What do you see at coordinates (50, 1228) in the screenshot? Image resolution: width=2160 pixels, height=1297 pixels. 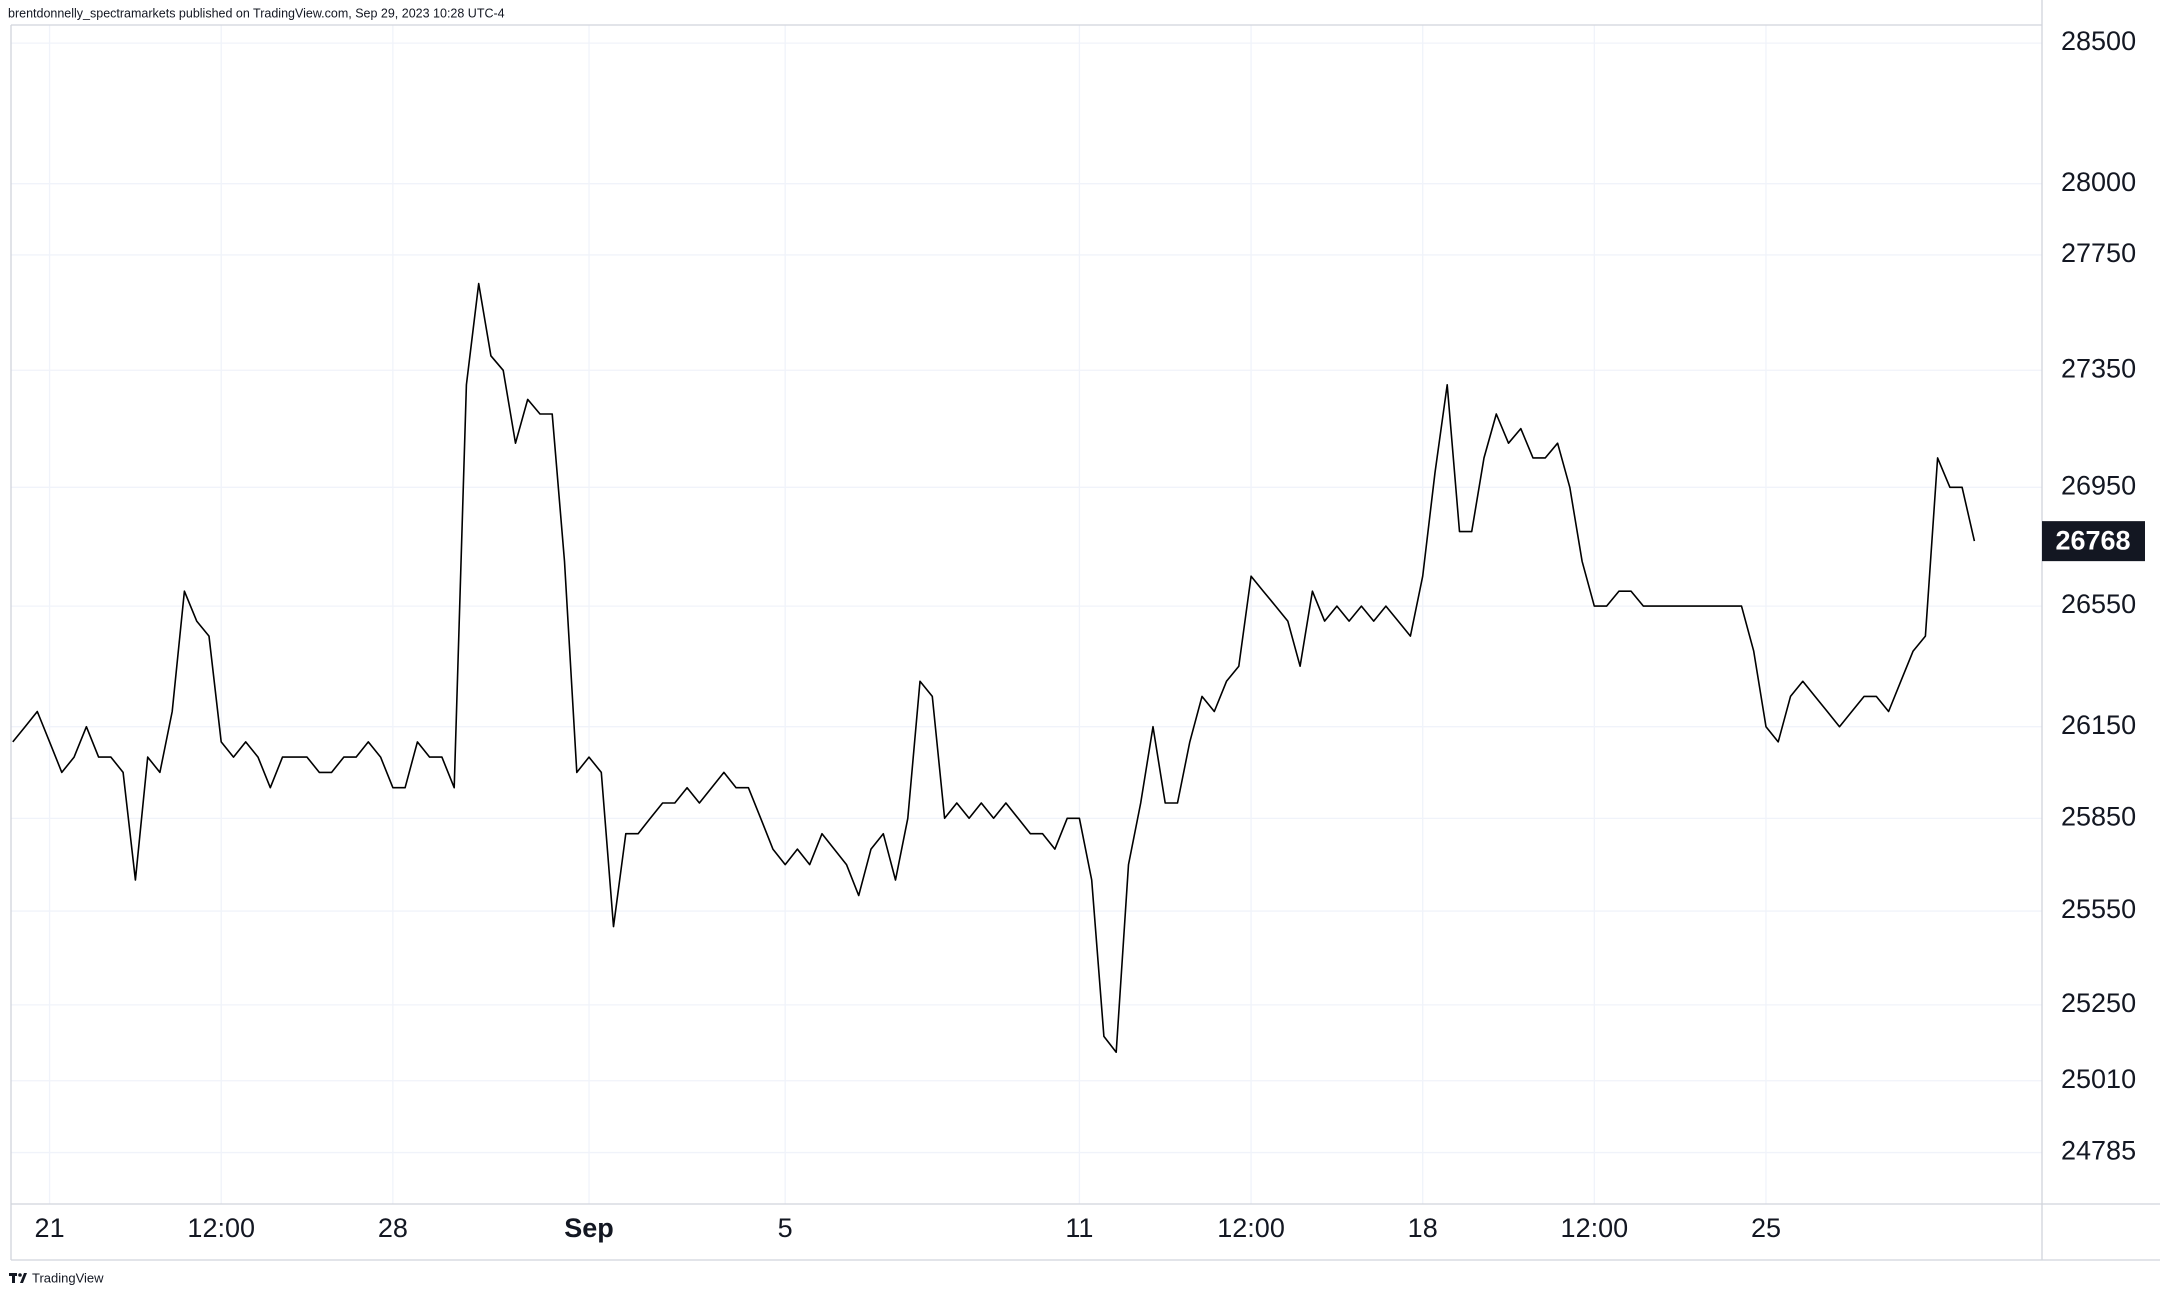 I see `x-tick-label: 21` at bounding box center [50, 1228].